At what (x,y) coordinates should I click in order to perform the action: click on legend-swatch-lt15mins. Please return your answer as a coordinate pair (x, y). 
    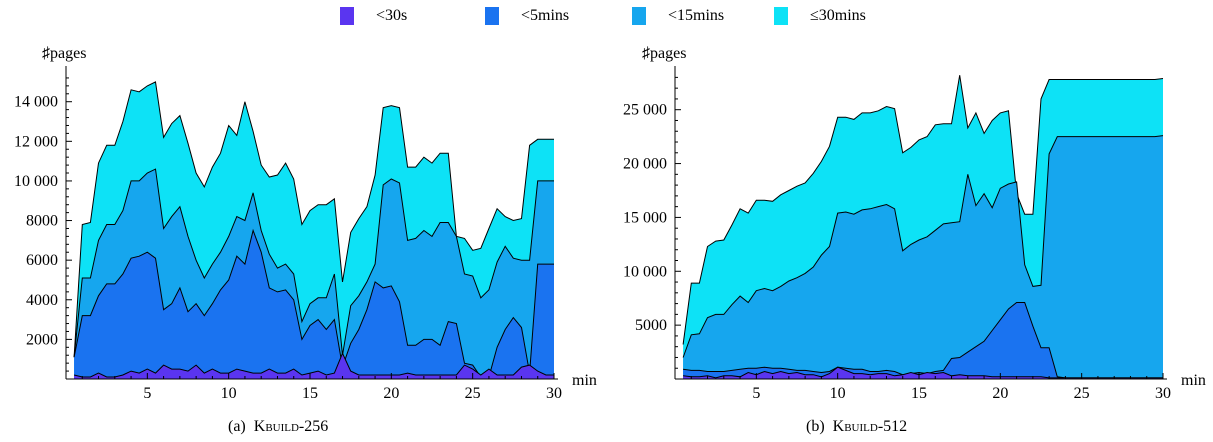
    Looking at the image, I should click on (639, 16).